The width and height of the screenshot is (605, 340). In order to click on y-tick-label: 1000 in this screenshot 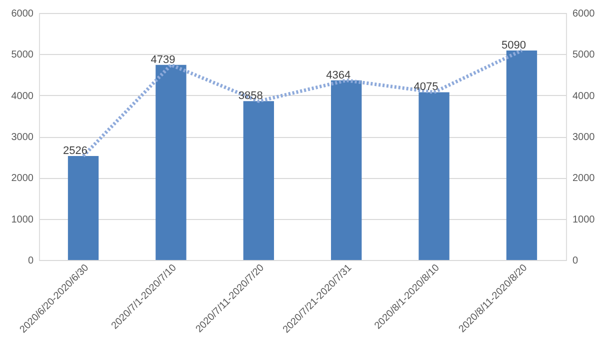, I will do `click(22, 220)`.